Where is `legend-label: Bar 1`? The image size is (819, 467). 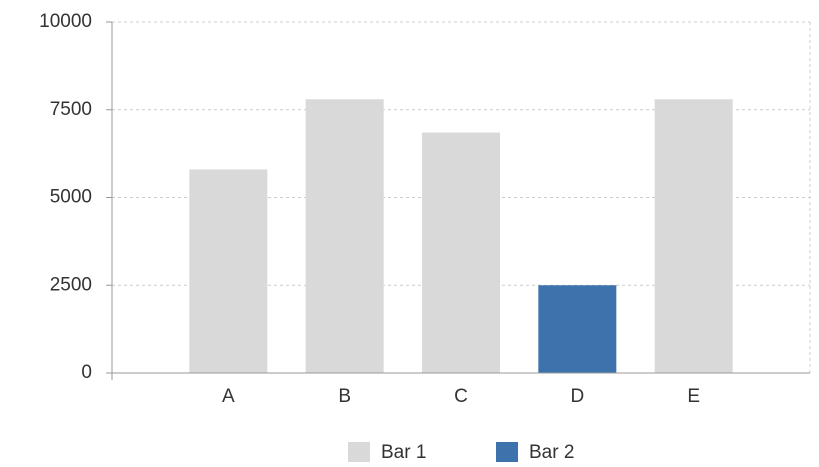 legend-label: Bar 1 is located at coordinates (403, 452).